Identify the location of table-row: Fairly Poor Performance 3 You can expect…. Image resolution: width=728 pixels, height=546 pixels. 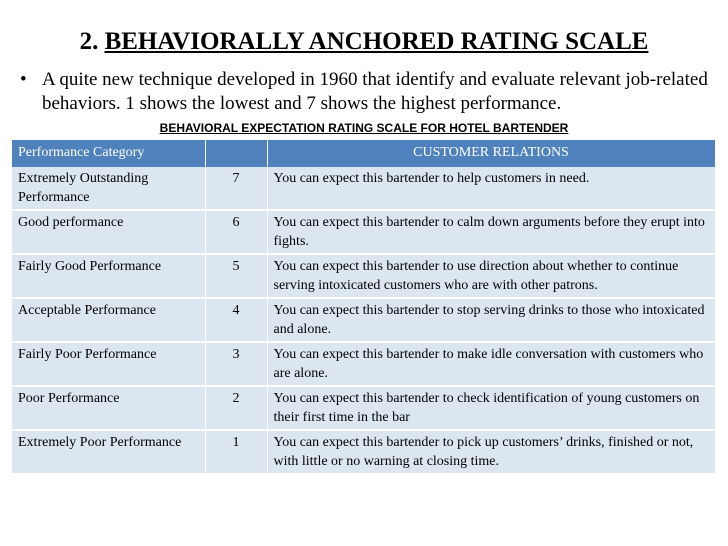
(364, 364).